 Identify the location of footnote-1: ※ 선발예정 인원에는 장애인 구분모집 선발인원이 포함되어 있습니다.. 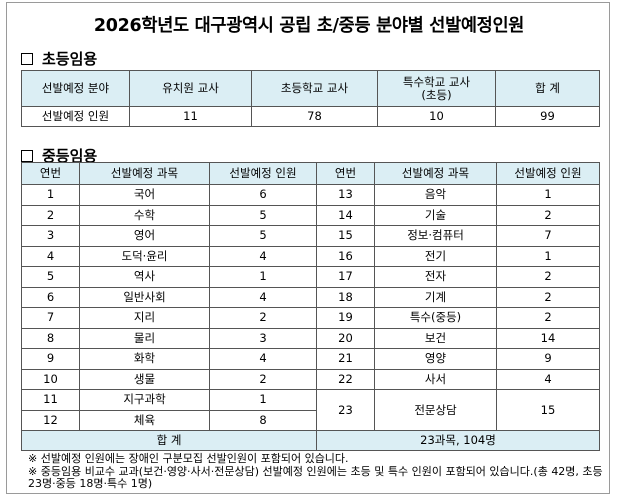
(188, 458).